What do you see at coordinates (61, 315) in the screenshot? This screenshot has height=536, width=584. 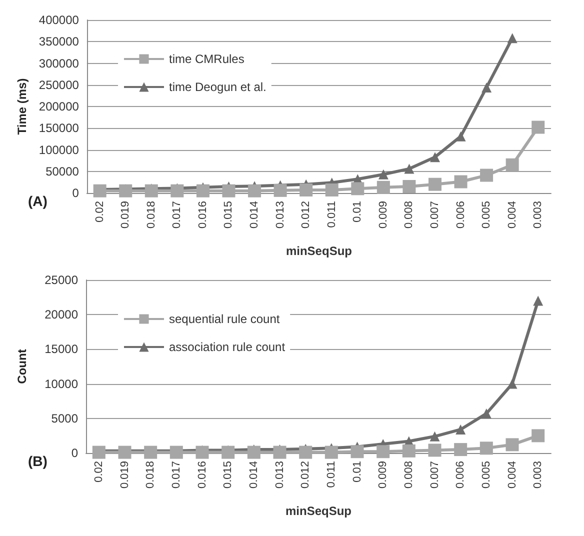 I see `y-tick-label: 20000` at bounding box center [61, 315].